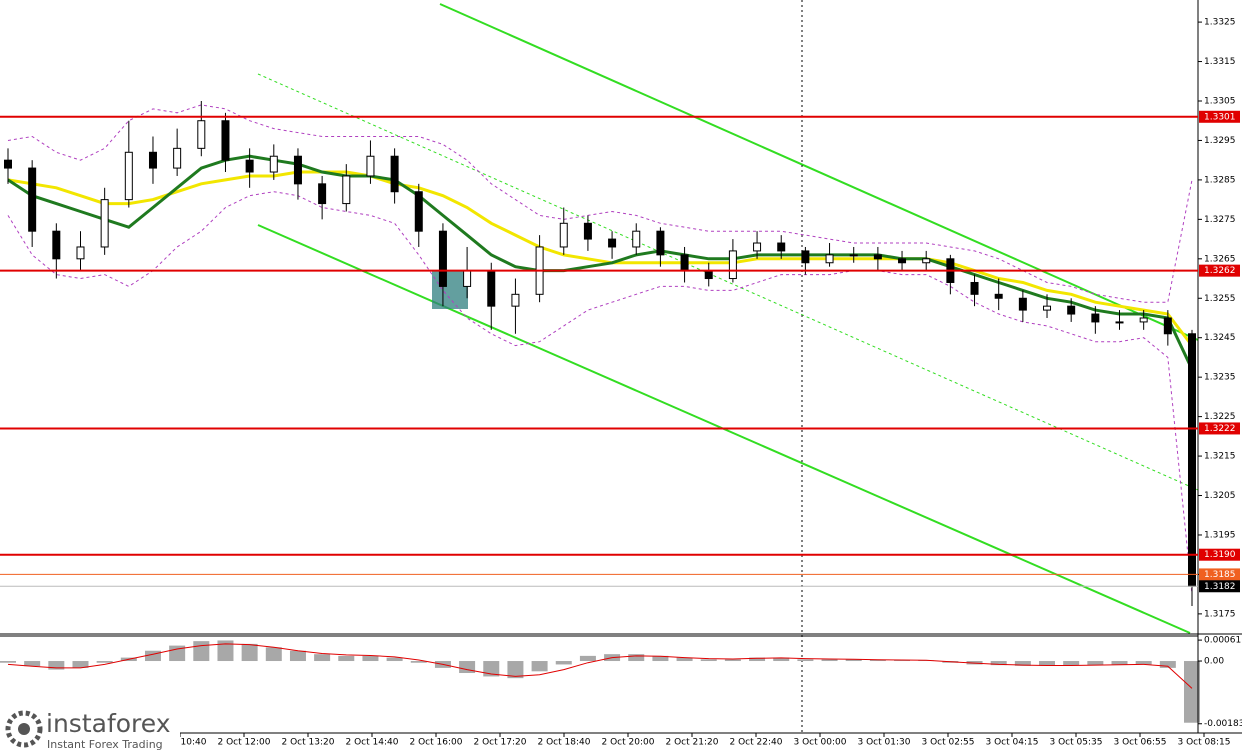 This screenshot has height=753, width=1242. I want to click on y-tick-label: 1.3215, so click(1220, 457).